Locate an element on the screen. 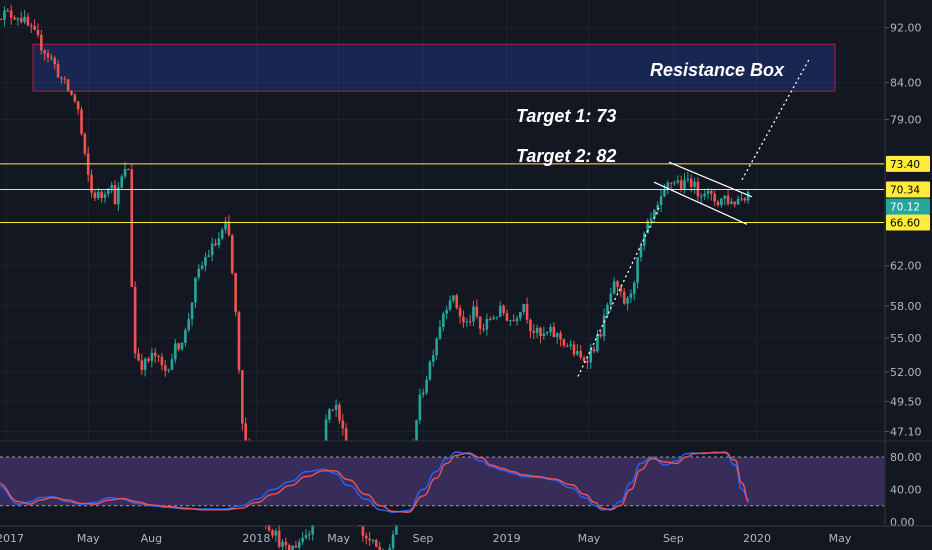 The width and height of the screenshot is (932, 550). breakout-projection-line is located at coordinates (776, 119).